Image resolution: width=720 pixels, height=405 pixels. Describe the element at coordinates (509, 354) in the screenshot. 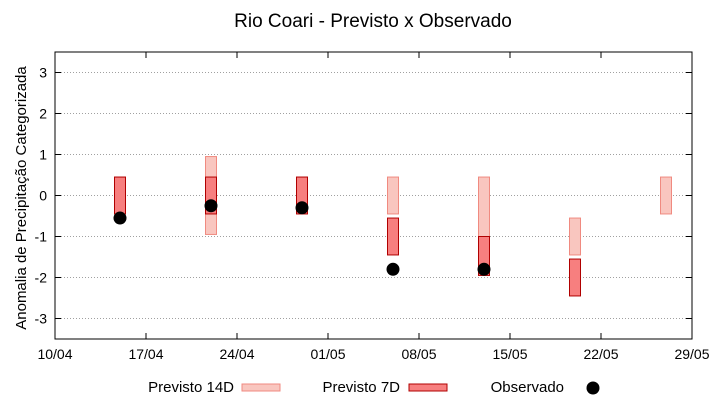

I see `x-tick-label: 15/05` at that location.